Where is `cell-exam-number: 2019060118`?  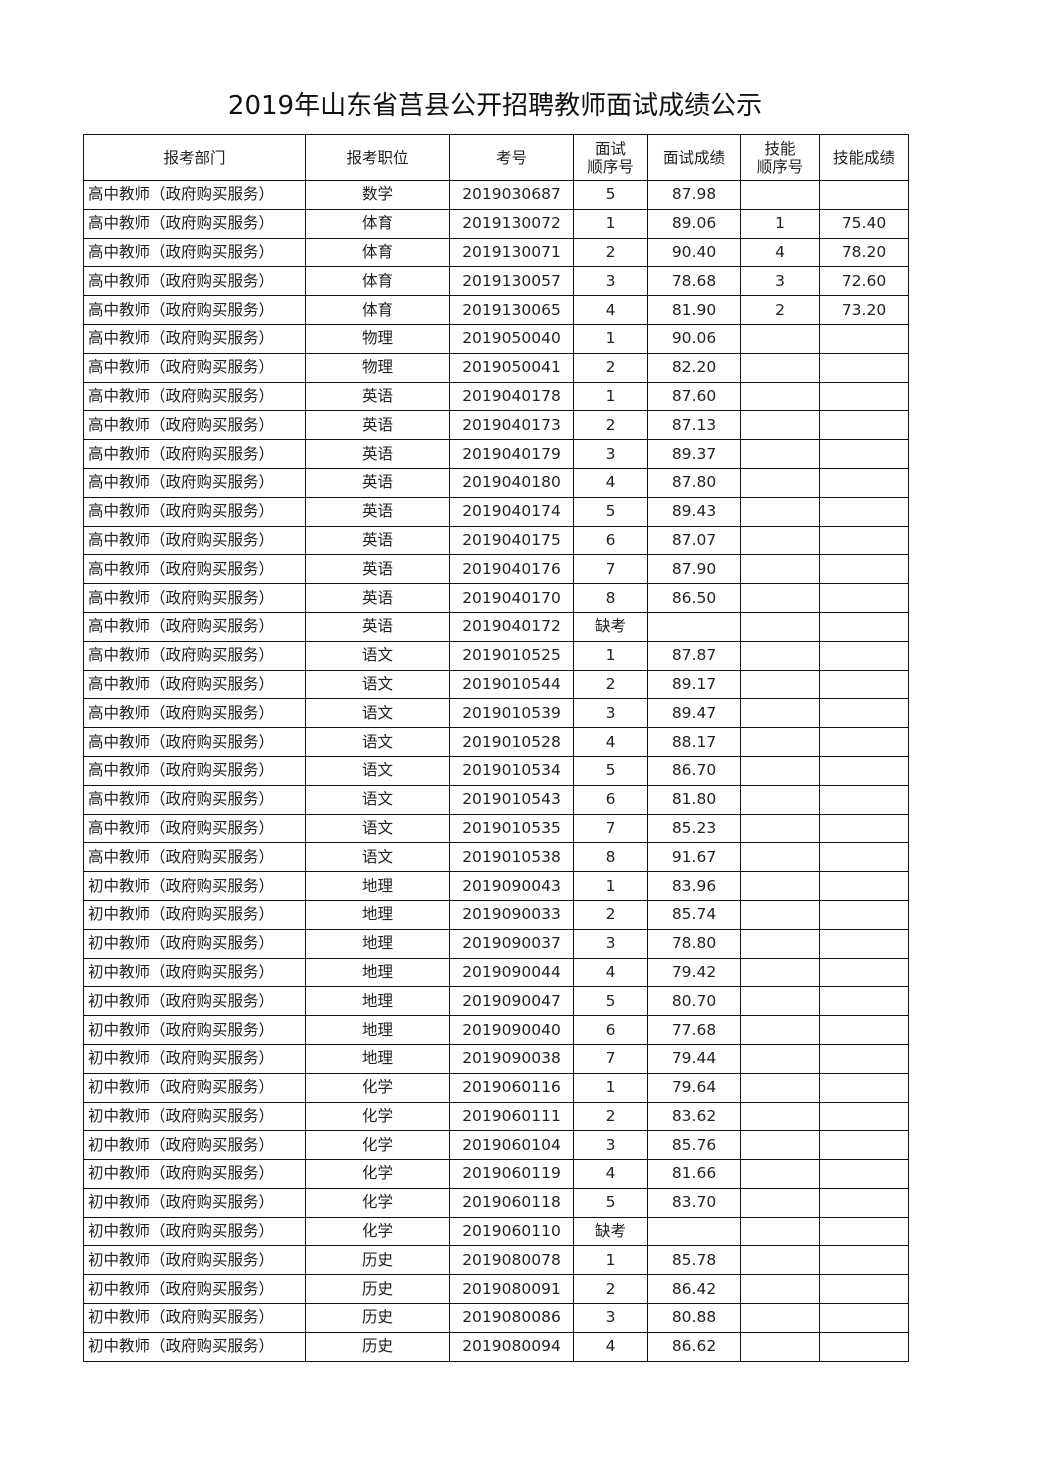
cell-exam-number: 2019060118 is located at coordinates (511, 1202).